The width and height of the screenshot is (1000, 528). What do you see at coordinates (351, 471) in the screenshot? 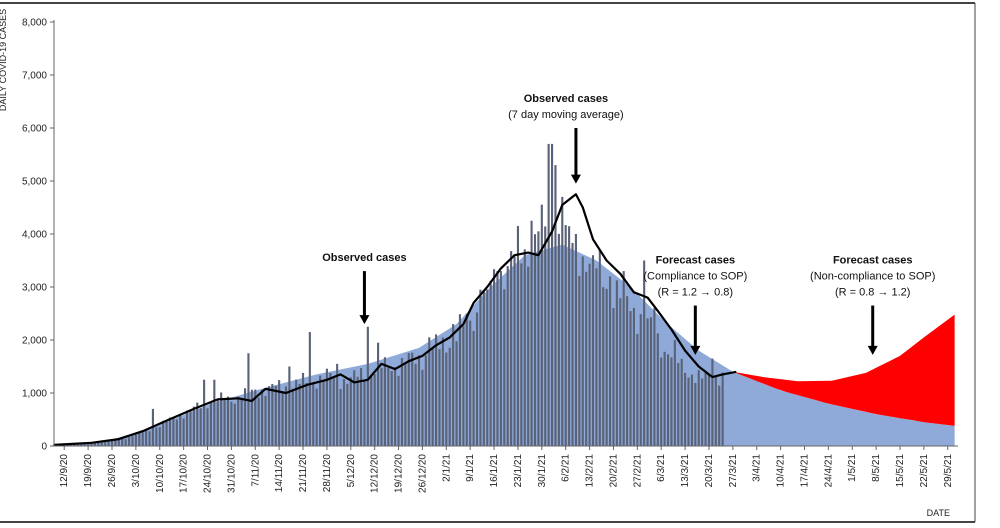
I see `x-tick-label: 5/12/20` at bounding box center [351, 471].